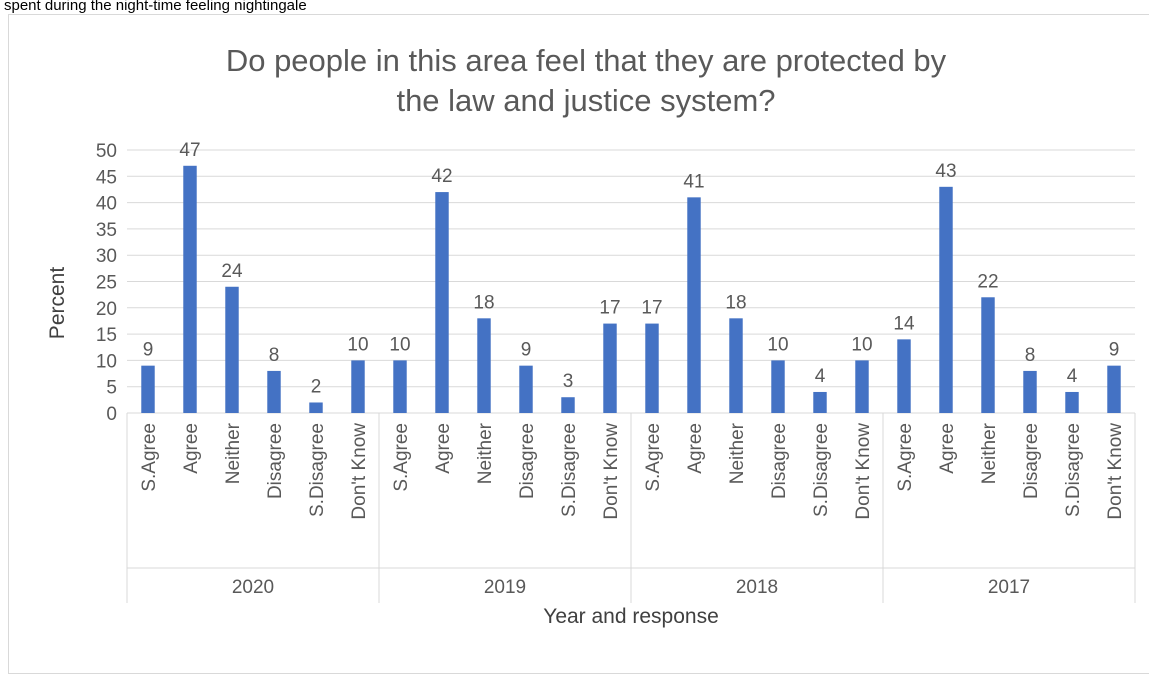 Image resolution: width=1149 pixels, height=674 pixels. What do you see at coordinates (274, 391) in the screenshot?
I see `bar-2020-disagree` at bounding box center [274, 391].